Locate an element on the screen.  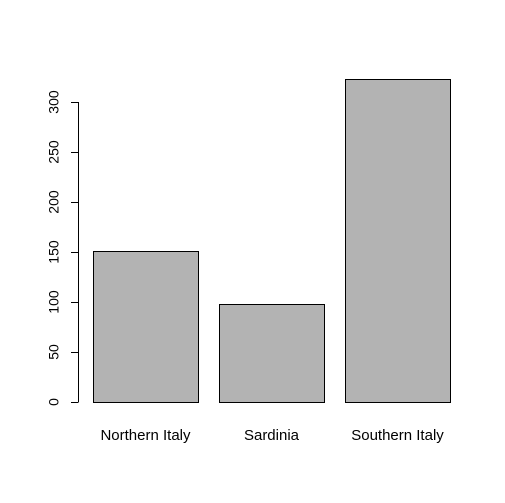
category-label-sardinia: Sardinia is located at coordinates (272, 435).